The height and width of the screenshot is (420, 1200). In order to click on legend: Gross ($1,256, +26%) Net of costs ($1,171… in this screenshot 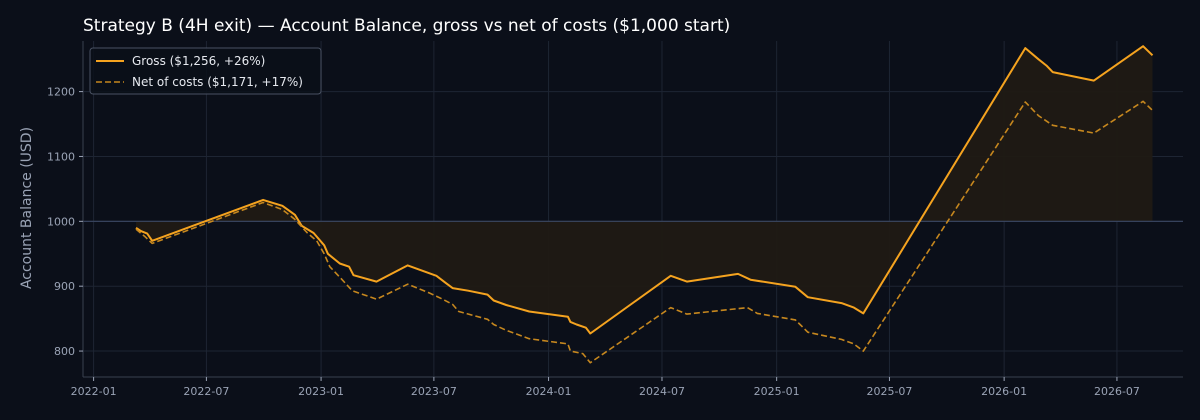, I will do `click(205, 71)`.